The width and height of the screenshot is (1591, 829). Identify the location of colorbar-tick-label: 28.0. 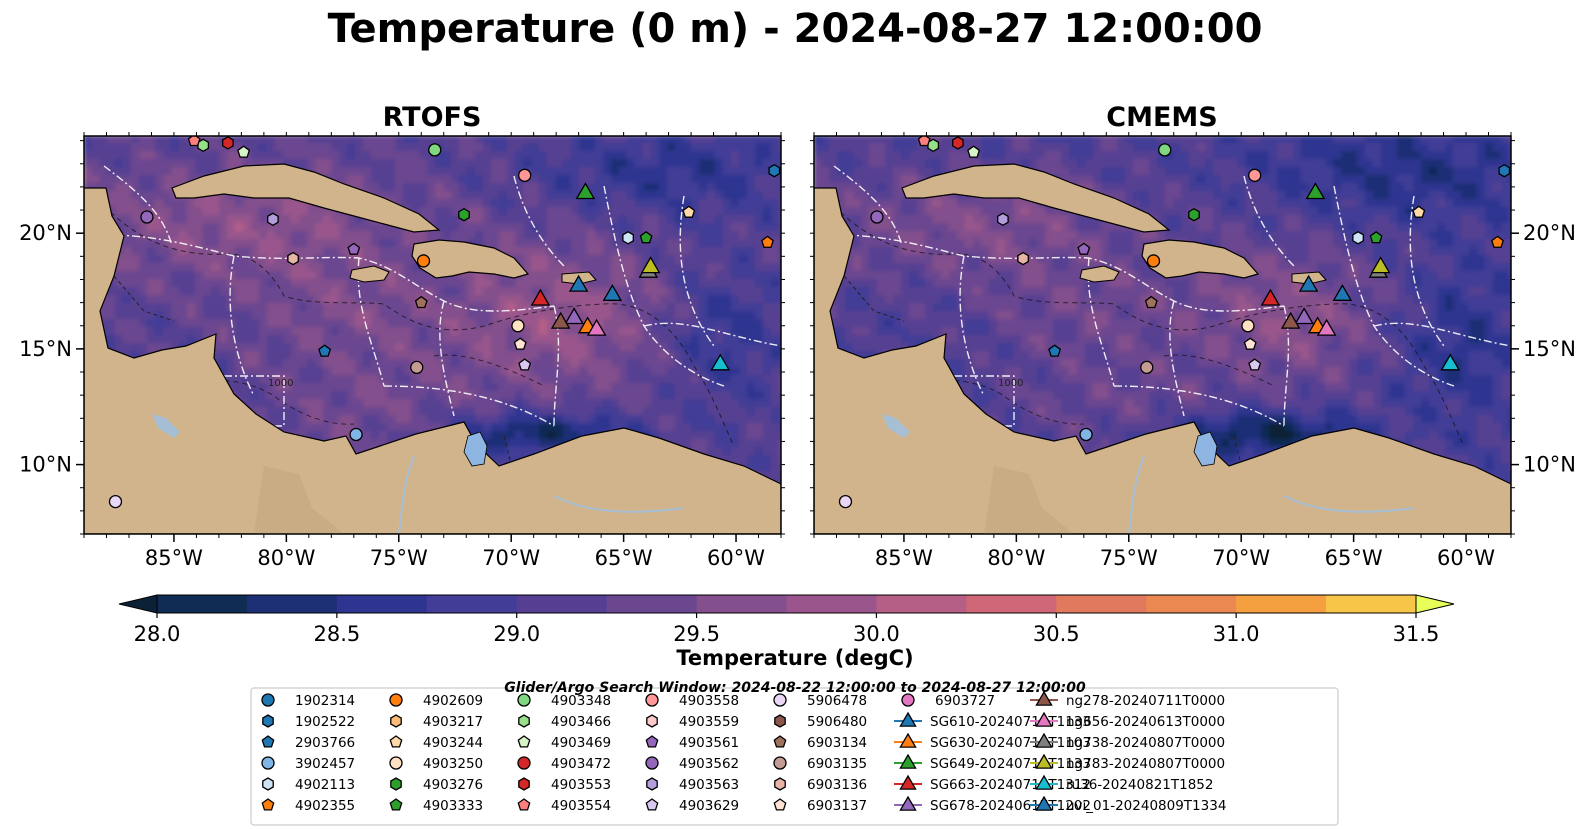
(157, 634).